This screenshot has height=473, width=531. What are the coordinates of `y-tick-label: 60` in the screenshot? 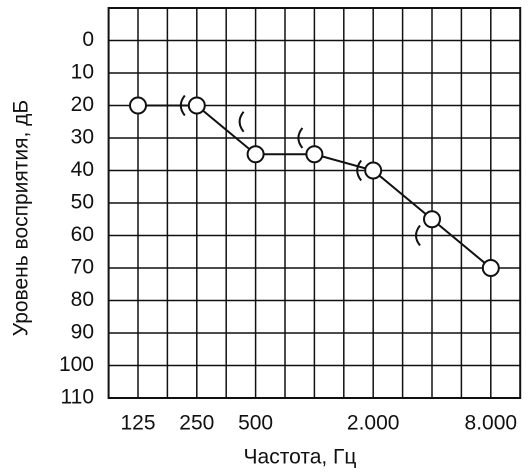 It's located at (82, 234).